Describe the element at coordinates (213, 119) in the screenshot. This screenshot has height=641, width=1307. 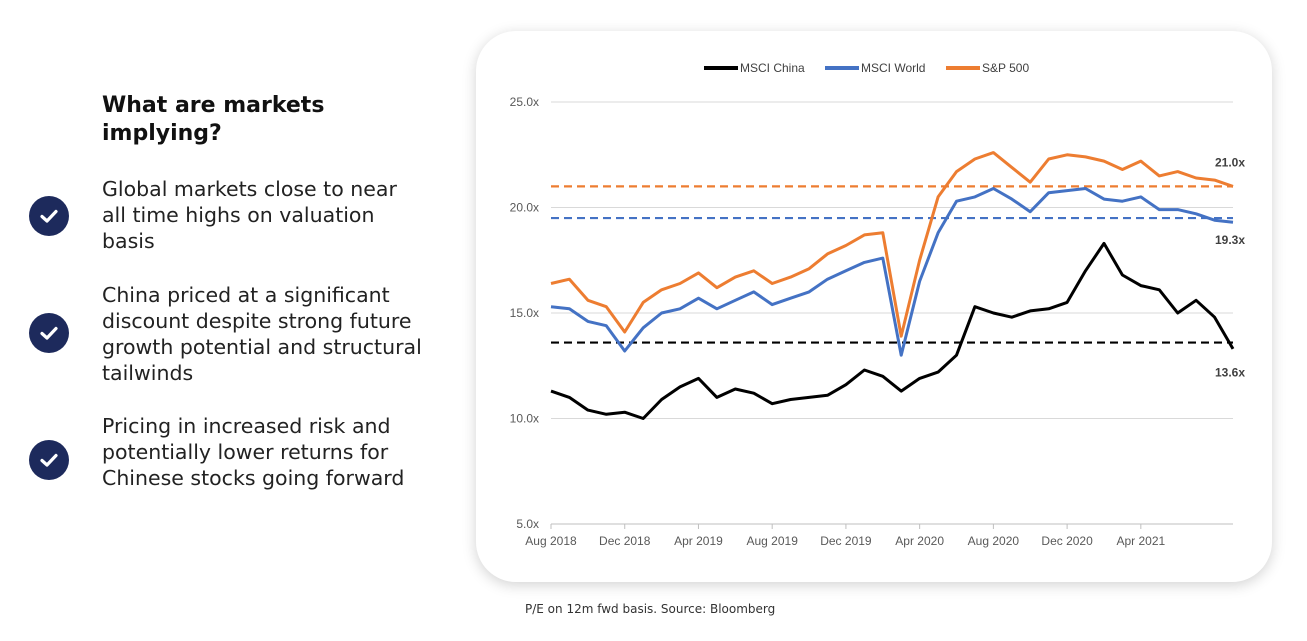
I see `section-heading: What are markets implying?` at that location.